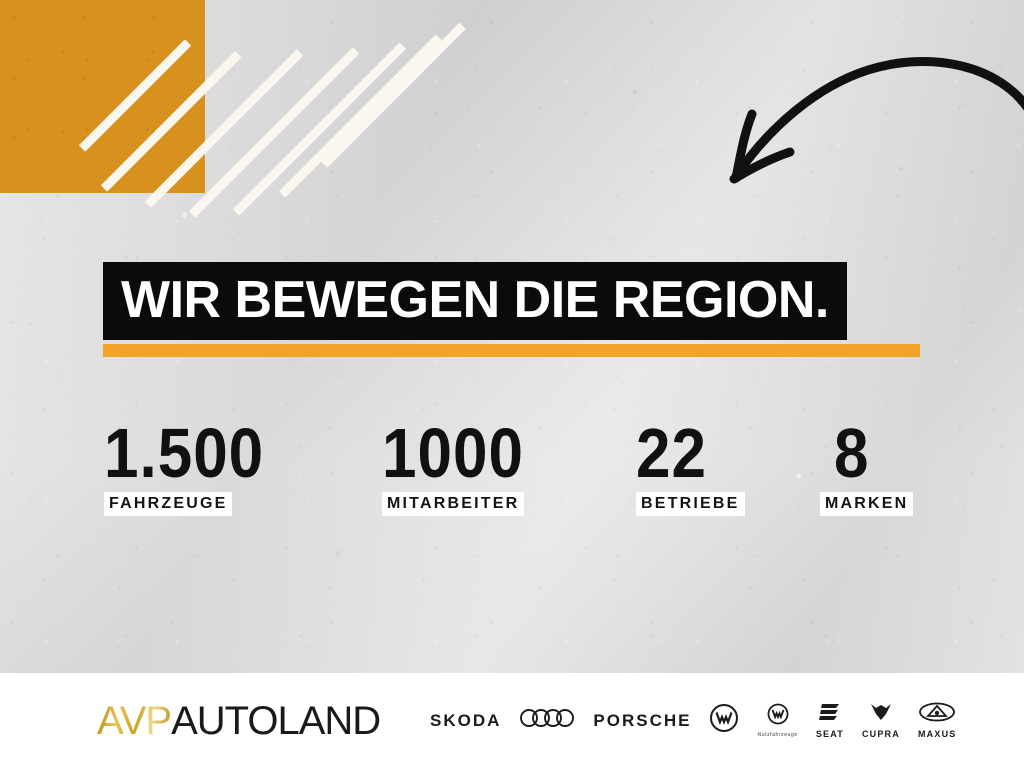 Image resolution: width=1024 pixels, height=768 pixels. I want to click on vw-icon, so click(724, 720).